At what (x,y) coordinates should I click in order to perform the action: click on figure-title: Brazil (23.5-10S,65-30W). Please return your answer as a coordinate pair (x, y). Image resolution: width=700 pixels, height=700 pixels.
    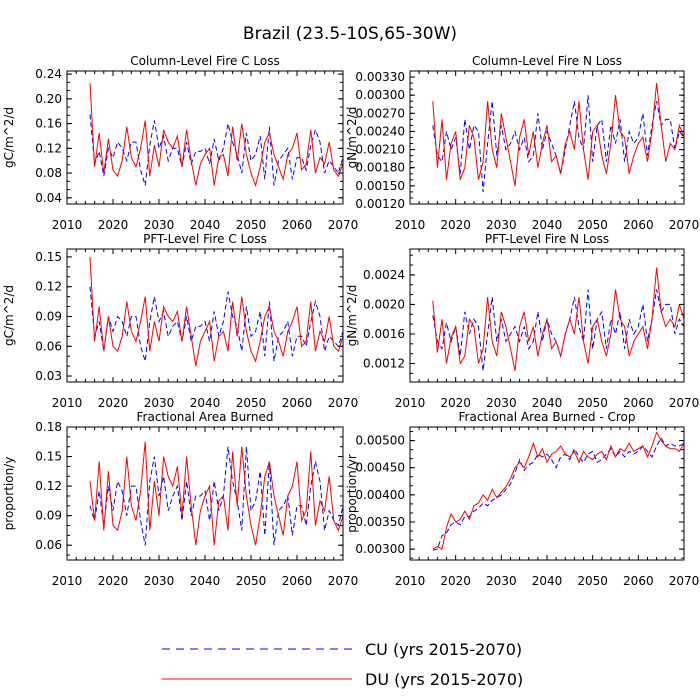
    Looking at the image, I should click on (350, 34).